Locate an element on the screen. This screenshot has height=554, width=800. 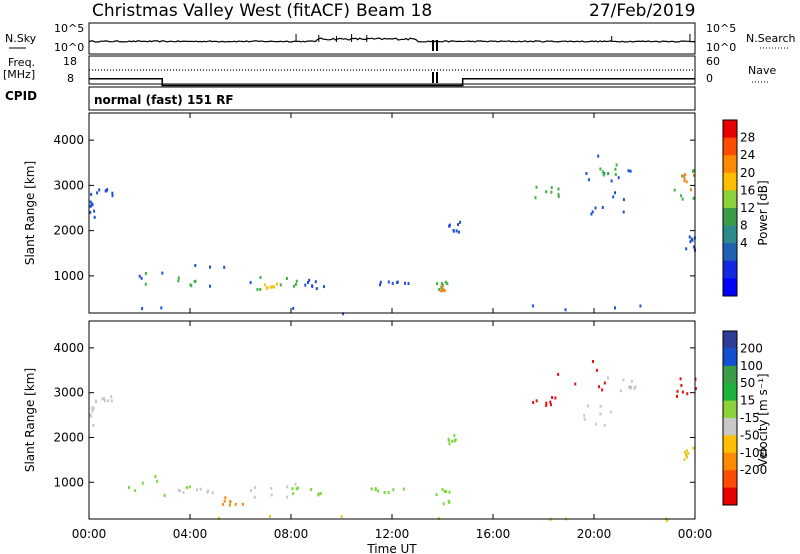
beam-title: Beam 18 is located at coordinates (394, 11).